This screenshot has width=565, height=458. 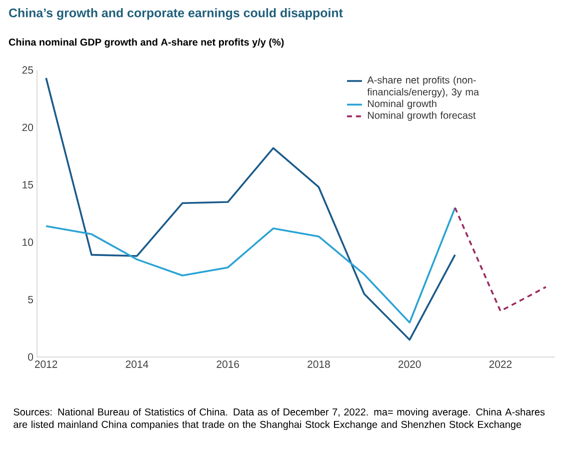 I want to click on source-note: Sources: National Bureau of Statistics of China. Data as of December 7, 2022. ma= moving average. China A-shares are listed mainland China companies that trade on the Shanghai Stock Exchange and Shenzhen Stock Exchange, so click(x=279, y=419).